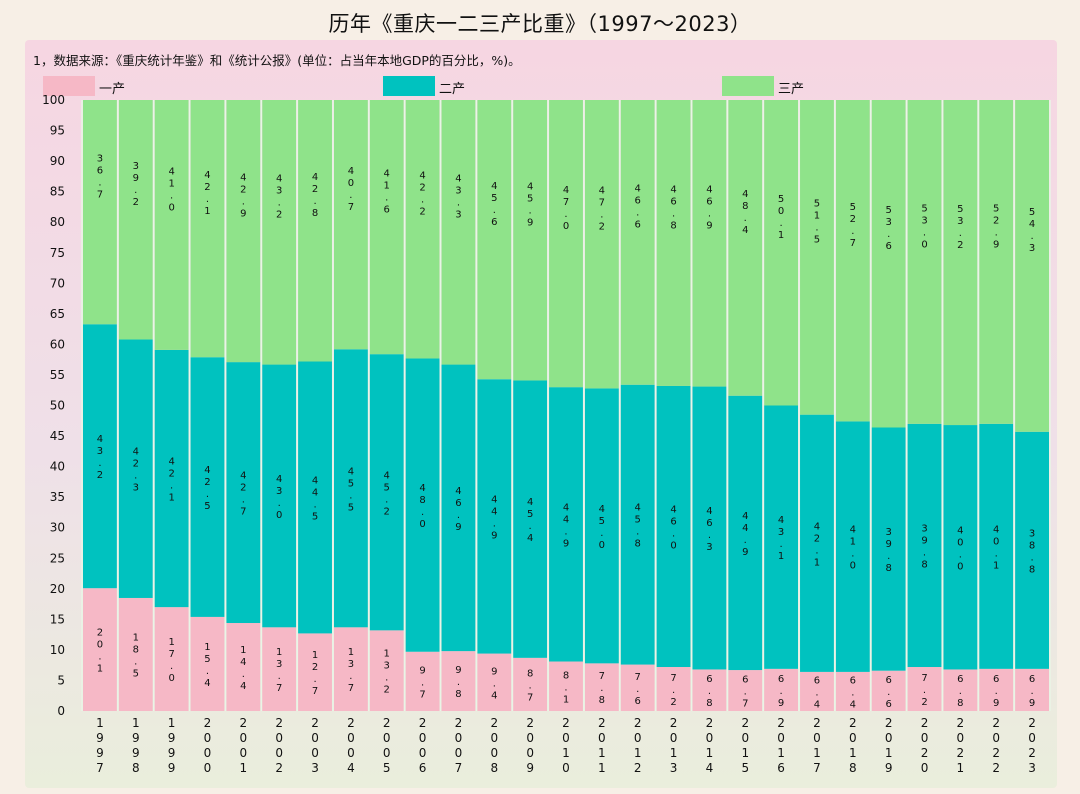 Image resolution: width=1080 pixels, height=794 pixels. I want to click on legend-label-primary: 一产, so click(112, 89).